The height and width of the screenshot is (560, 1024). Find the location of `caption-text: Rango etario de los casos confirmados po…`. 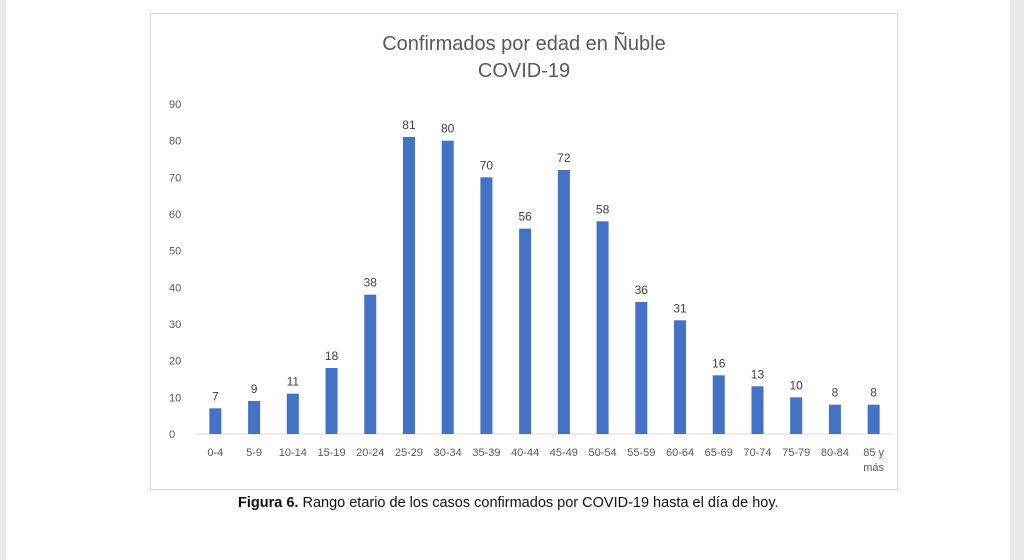

caption-text: Rango etario de los casos confirmados po… is located at coordinates (538, 503).